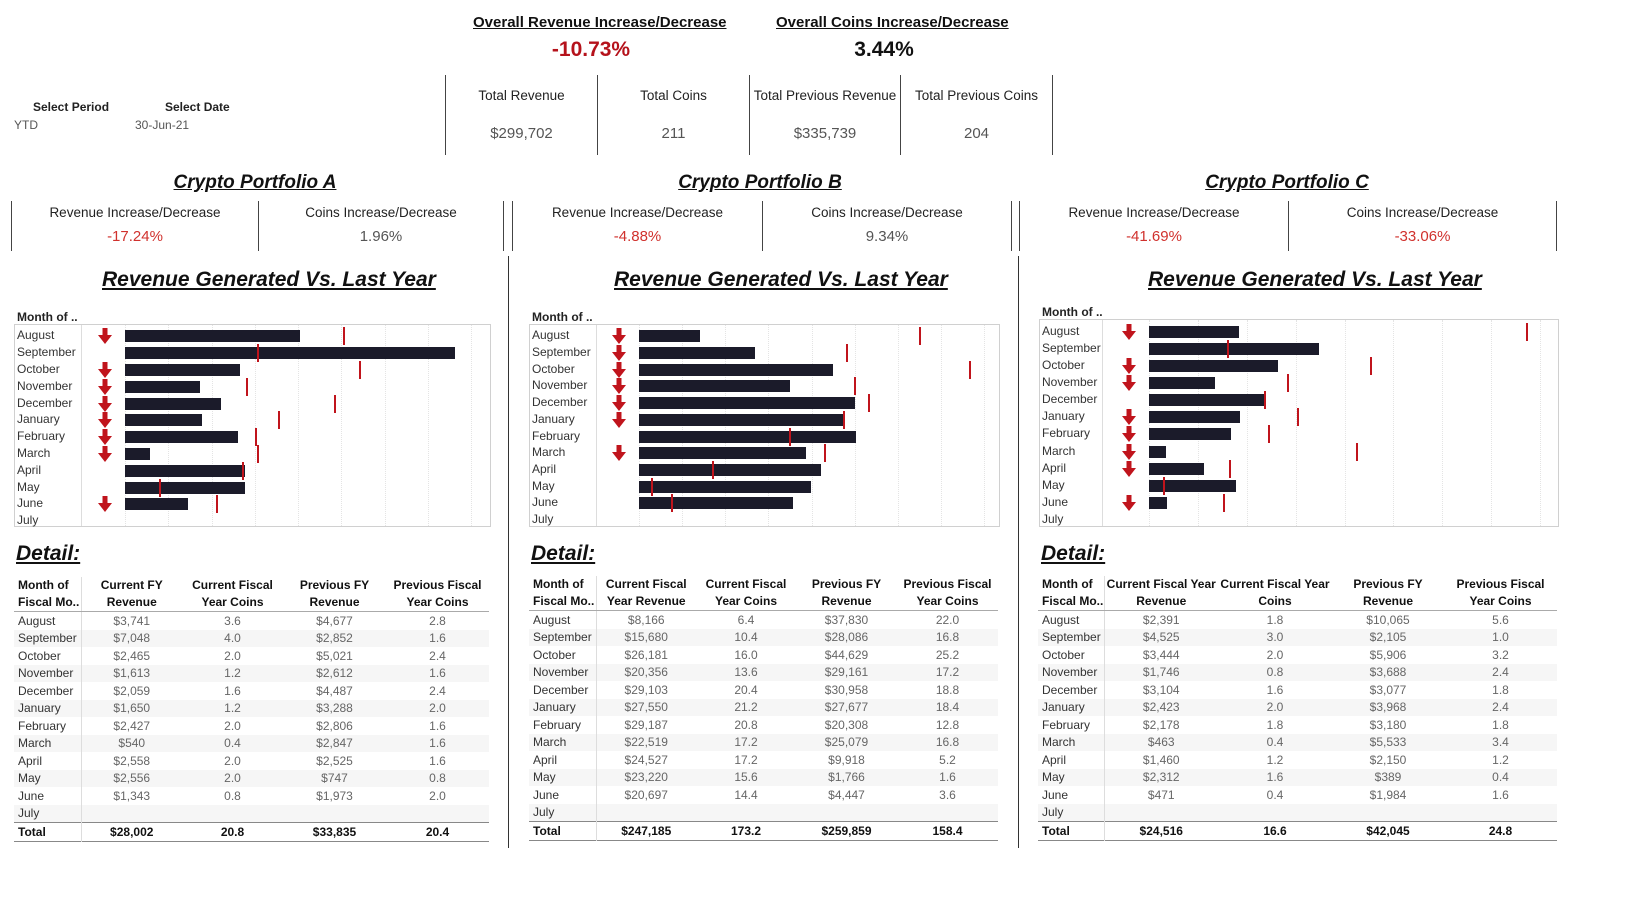 The image size is (1649, 899). What do you see at coordinates (48, 831) in the screenshot?
I see `total-label: Total` at bounding box center [48, 831].